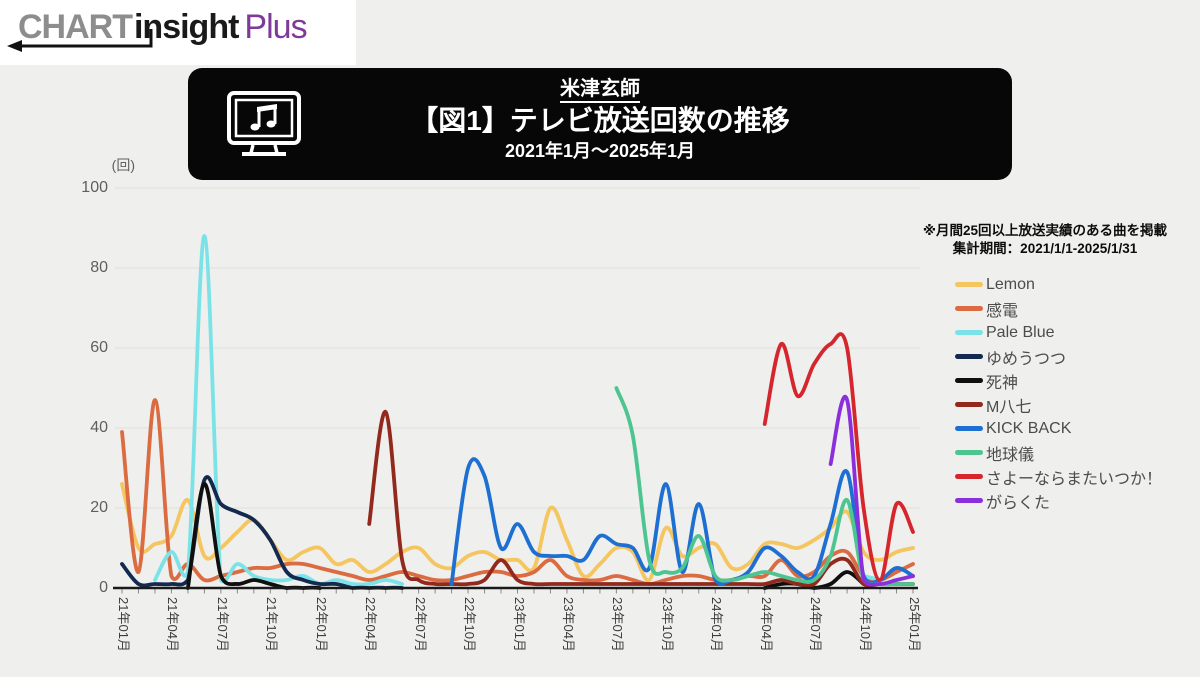 The height and width of the screenshot is (677, 1200). I want to click on legend-item-がらくた: がらくた, so click(1058, 502).